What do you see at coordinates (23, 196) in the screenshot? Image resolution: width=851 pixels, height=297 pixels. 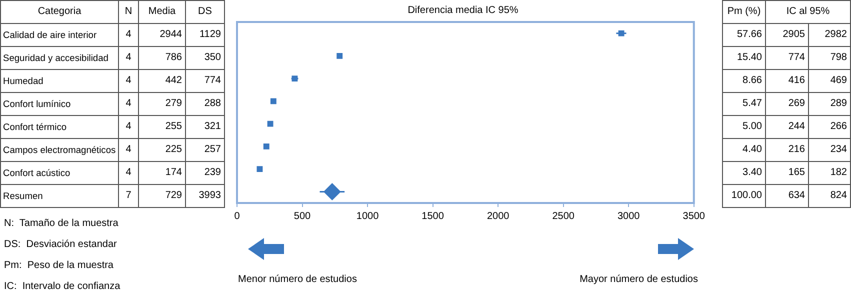 I see `category-label: Resumen` at bounding box center [23, 196].